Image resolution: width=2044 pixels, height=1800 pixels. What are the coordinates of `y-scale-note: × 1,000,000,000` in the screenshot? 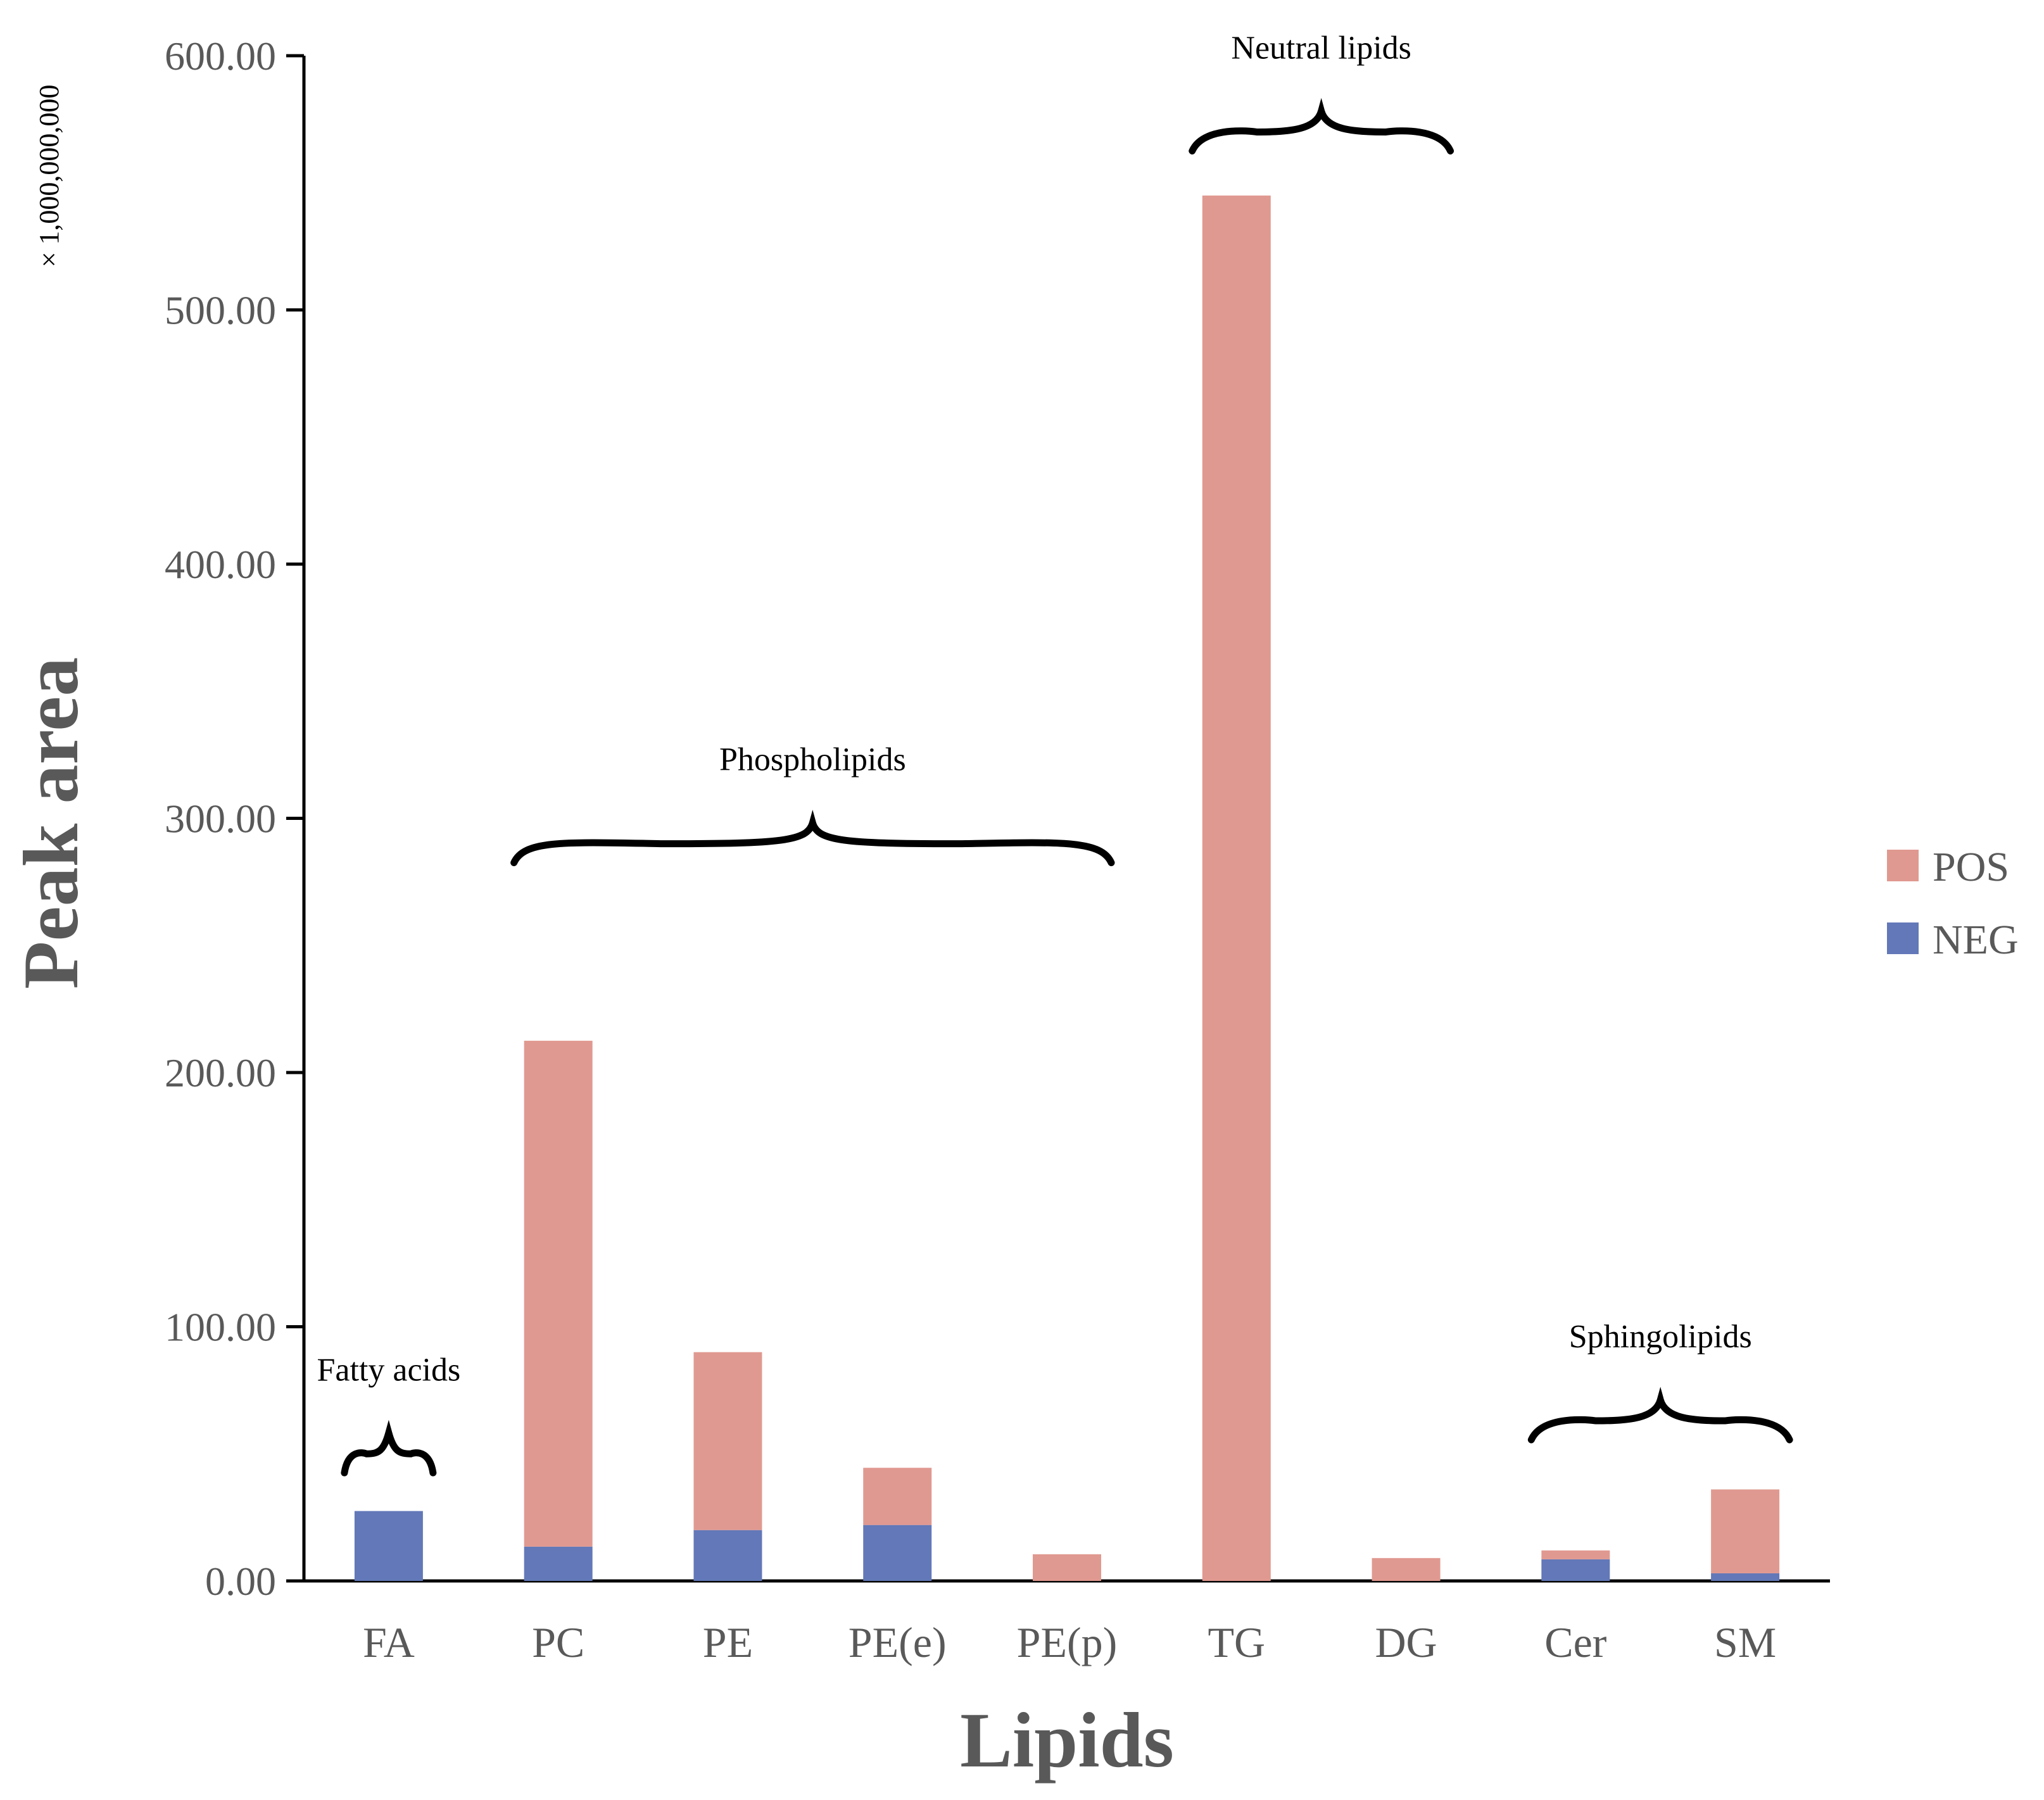 It's located at (49, 176).